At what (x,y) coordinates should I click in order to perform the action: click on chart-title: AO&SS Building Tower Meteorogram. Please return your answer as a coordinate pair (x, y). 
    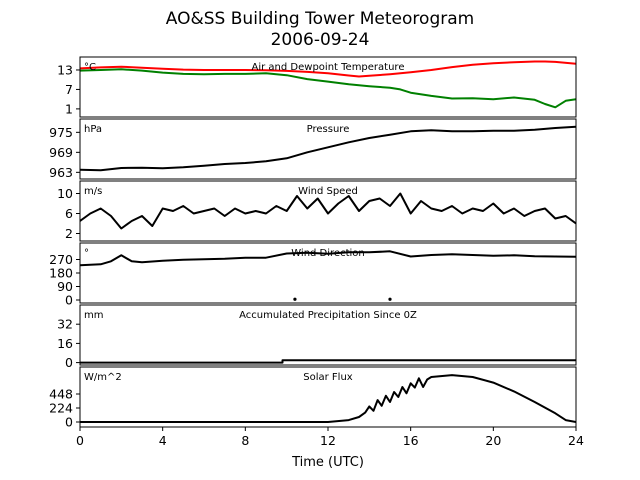
    Looking at the image, I should click on (320, 19).